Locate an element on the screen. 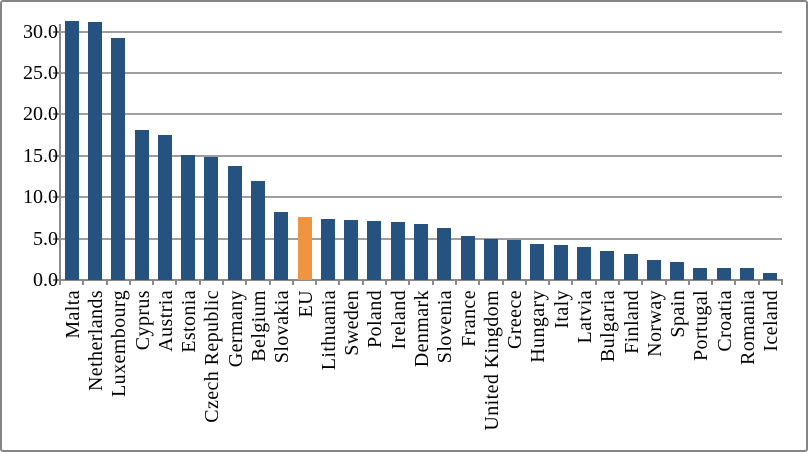  x-category-label-germany: Germany is located at coordinates (235, 329).